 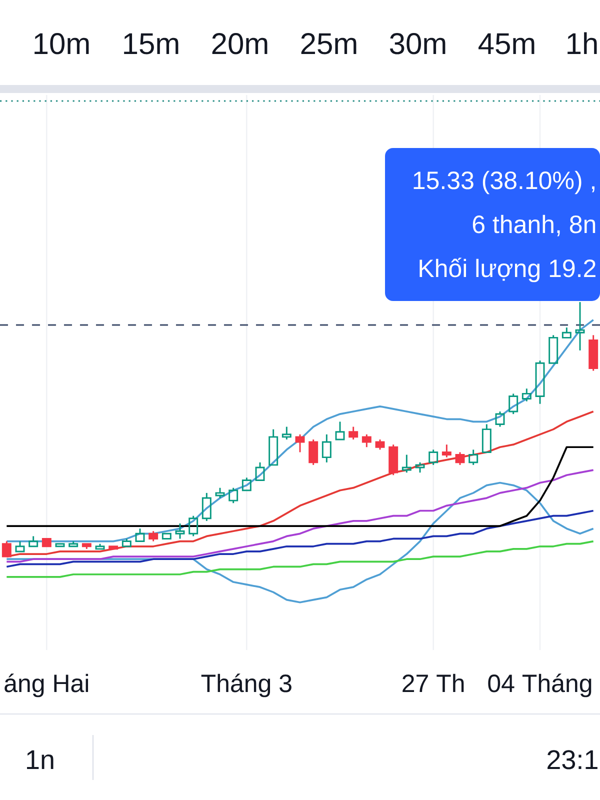 What do you see at coordinates (151, 43) in the screenshot?
I see `text: 15m` at bounding box center [151, 43].